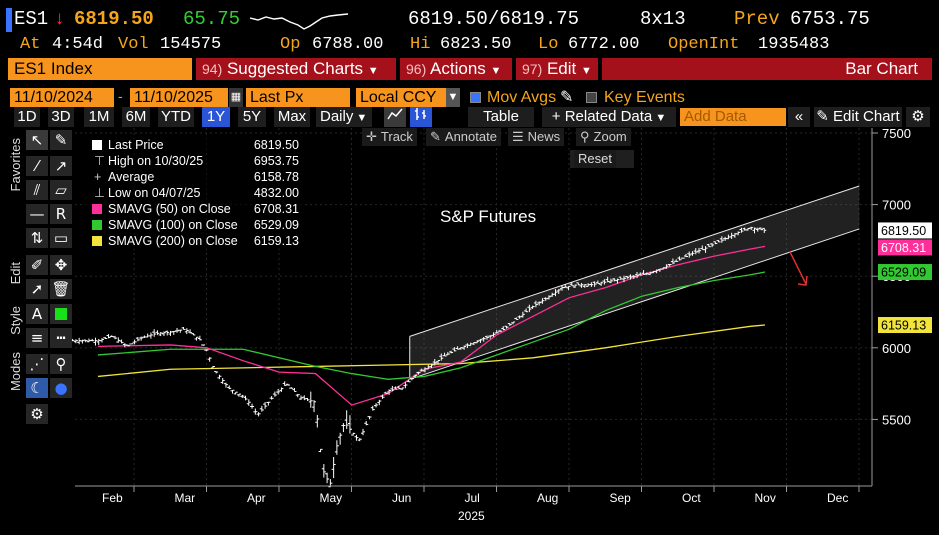  I want to click on color-swatch-icon, so click(61, 314).